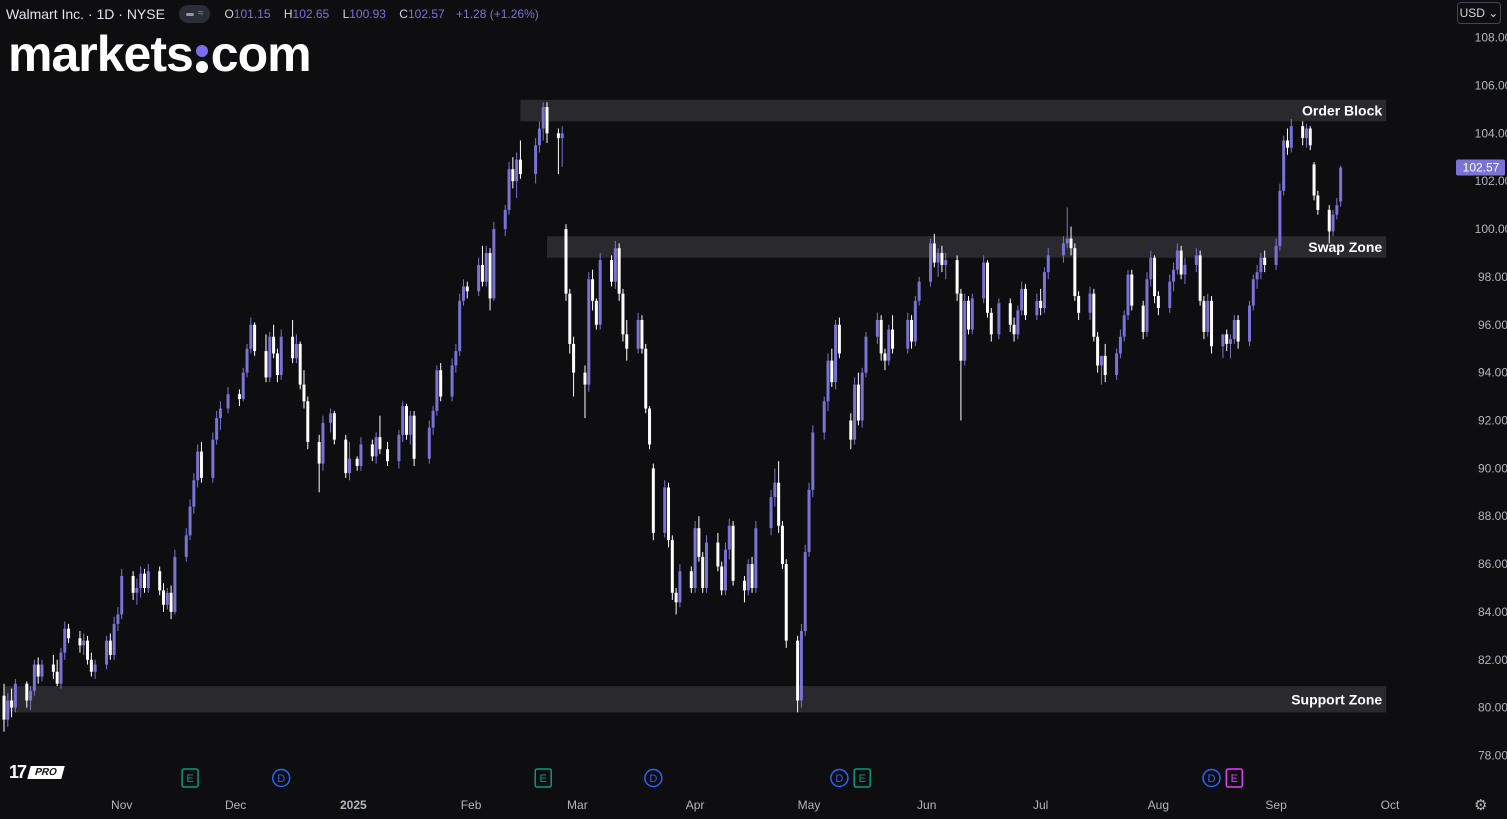  What do you see at coordinates (1492, 708) in the screenshot?
I see `y-tick-label: 80.00` at bounding box center [1492, 708].